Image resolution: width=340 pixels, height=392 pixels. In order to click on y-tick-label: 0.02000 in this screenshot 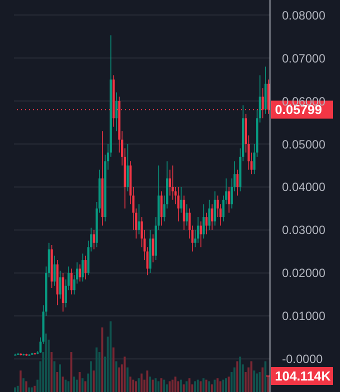, I will do `click(304, 273)`.